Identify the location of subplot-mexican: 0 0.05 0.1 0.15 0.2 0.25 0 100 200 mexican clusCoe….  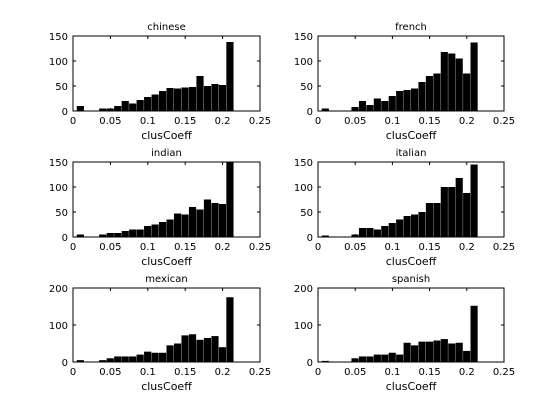
(160, 333).